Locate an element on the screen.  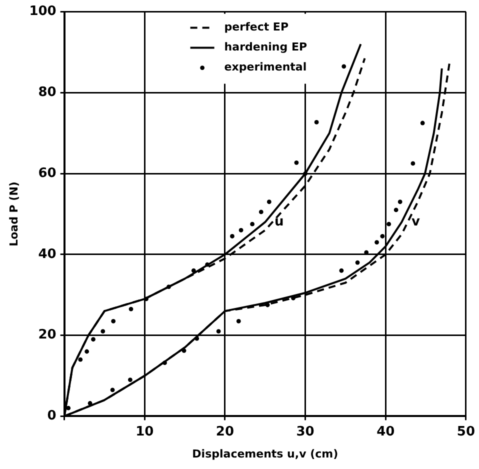
legend-label: hardening EP is located at coordinates (266, 47).